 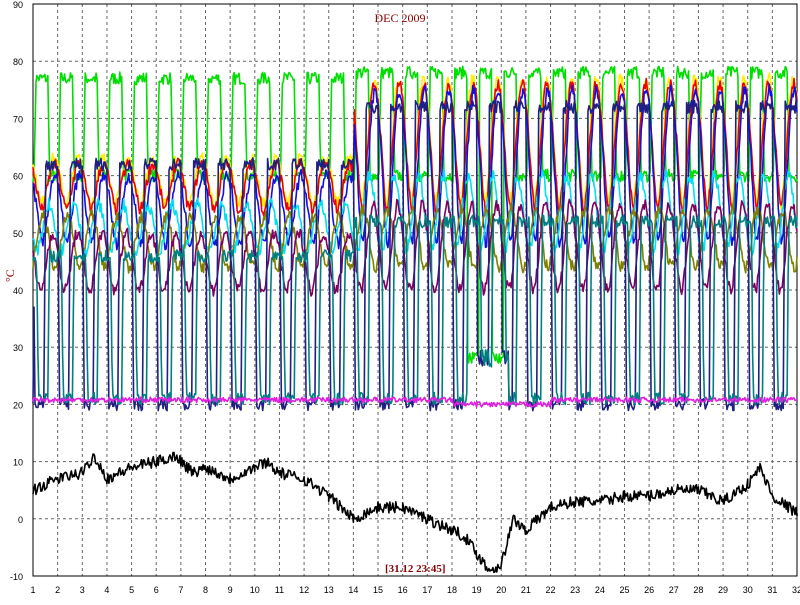 What do you see at coordinates (131, 590) in the screenshot?
I see `x-tick-label: 5` at bounding box center [131, 590].